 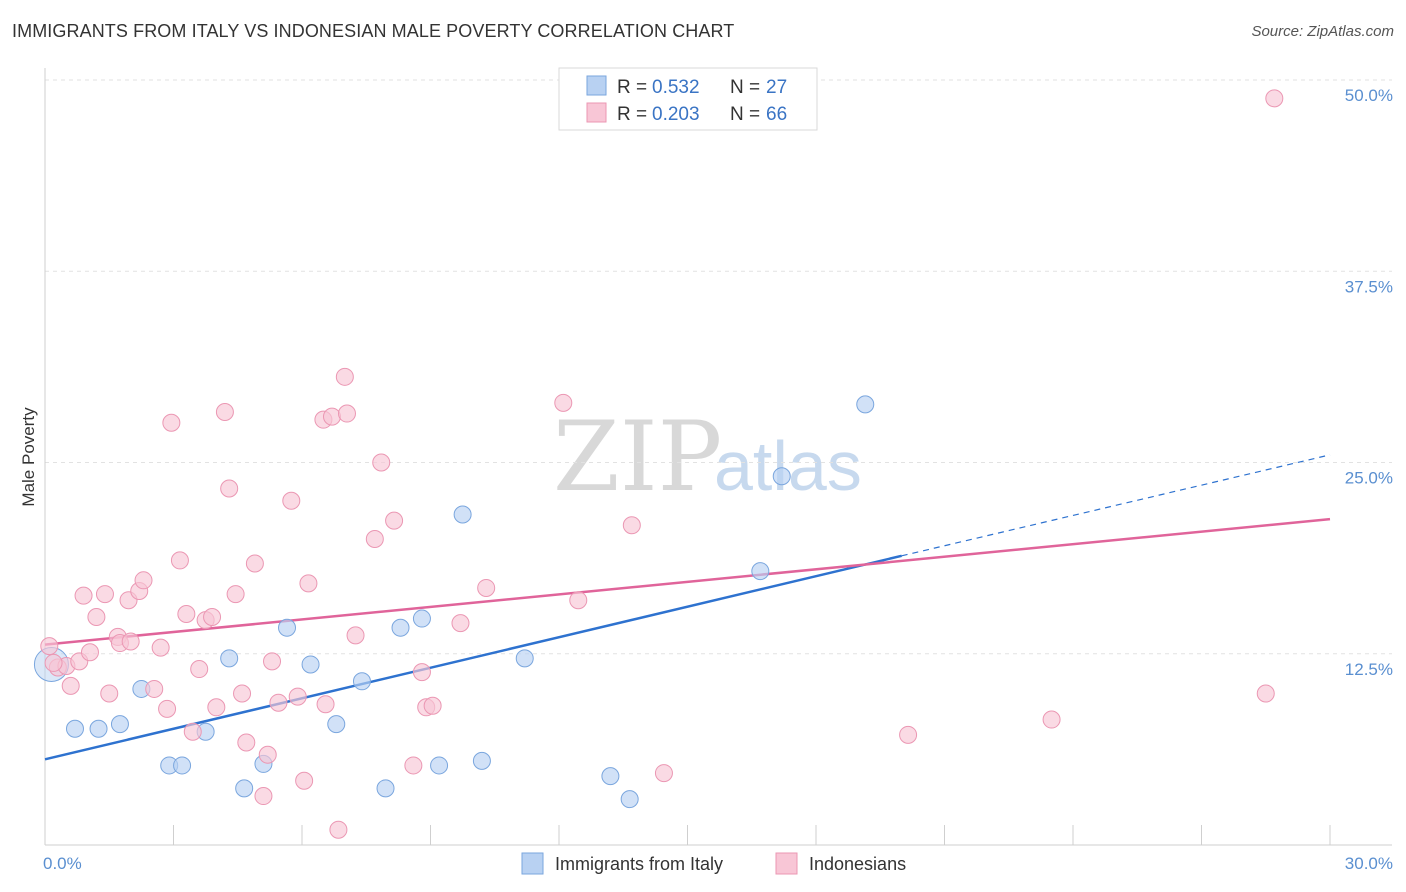 I want to click on x-tick-label-0: 0.0%, so click(x=62, y=863).